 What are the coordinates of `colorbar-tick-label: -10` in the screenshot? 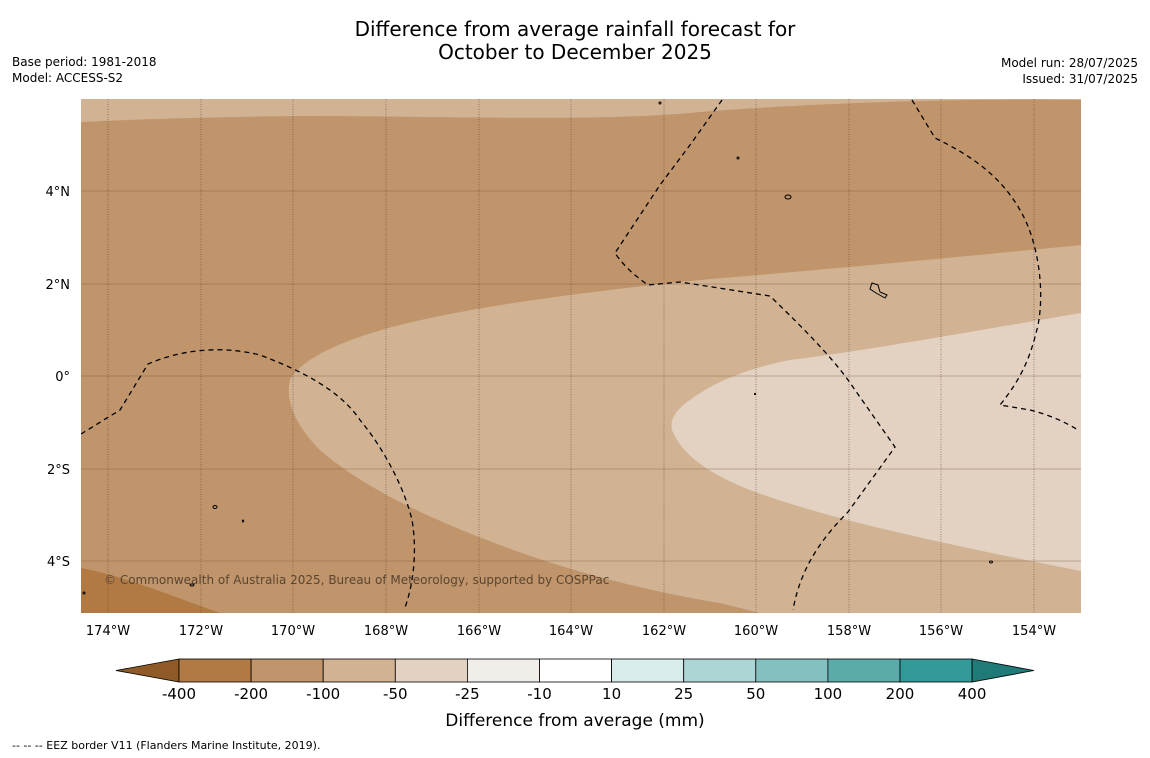 It's located at (539, 694).